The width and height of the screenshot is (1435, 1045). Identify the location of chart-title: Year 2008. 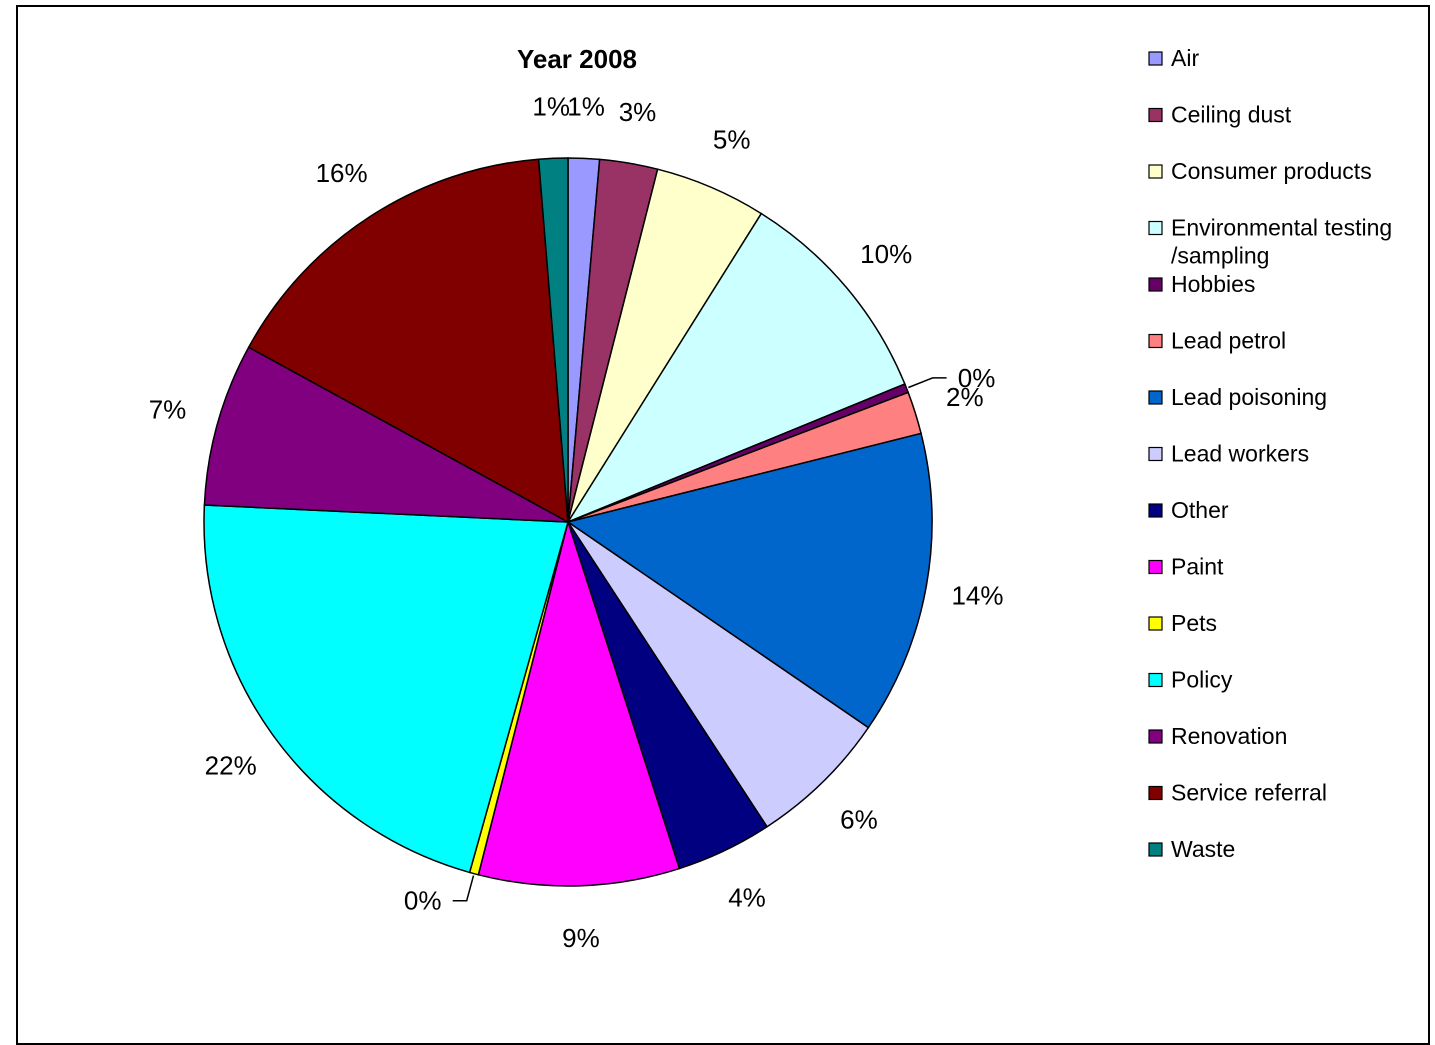
(577, 59).